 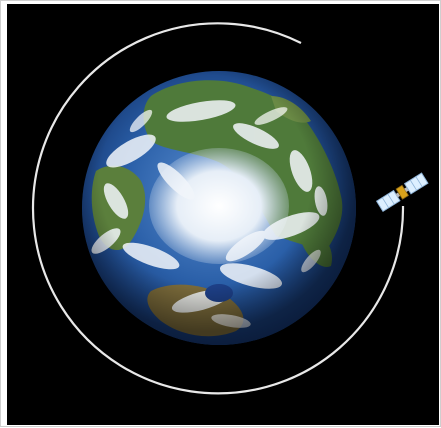 What do you see at coordinates (402, 192) in the screenshot?
I see `satellite-with-solar-panels-icon` at bounding box center [402, 192].